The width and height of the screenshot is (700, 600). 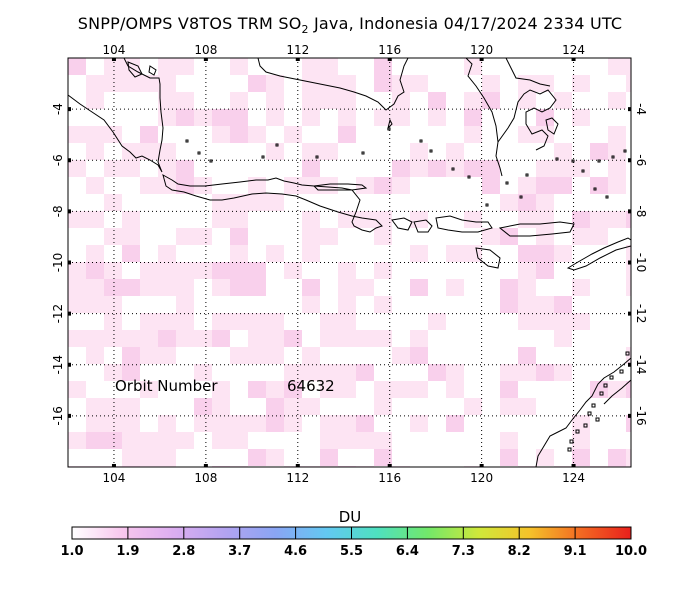 I want to click on lon-tick-labels-bottom: 104 108 112 116 120 124, so click(x=344, y=478).